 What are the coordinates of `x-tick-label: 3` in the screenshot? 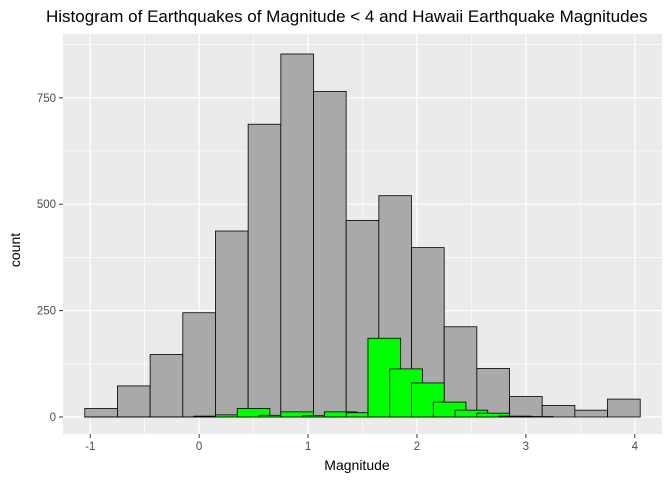 It's located at (526, 447).